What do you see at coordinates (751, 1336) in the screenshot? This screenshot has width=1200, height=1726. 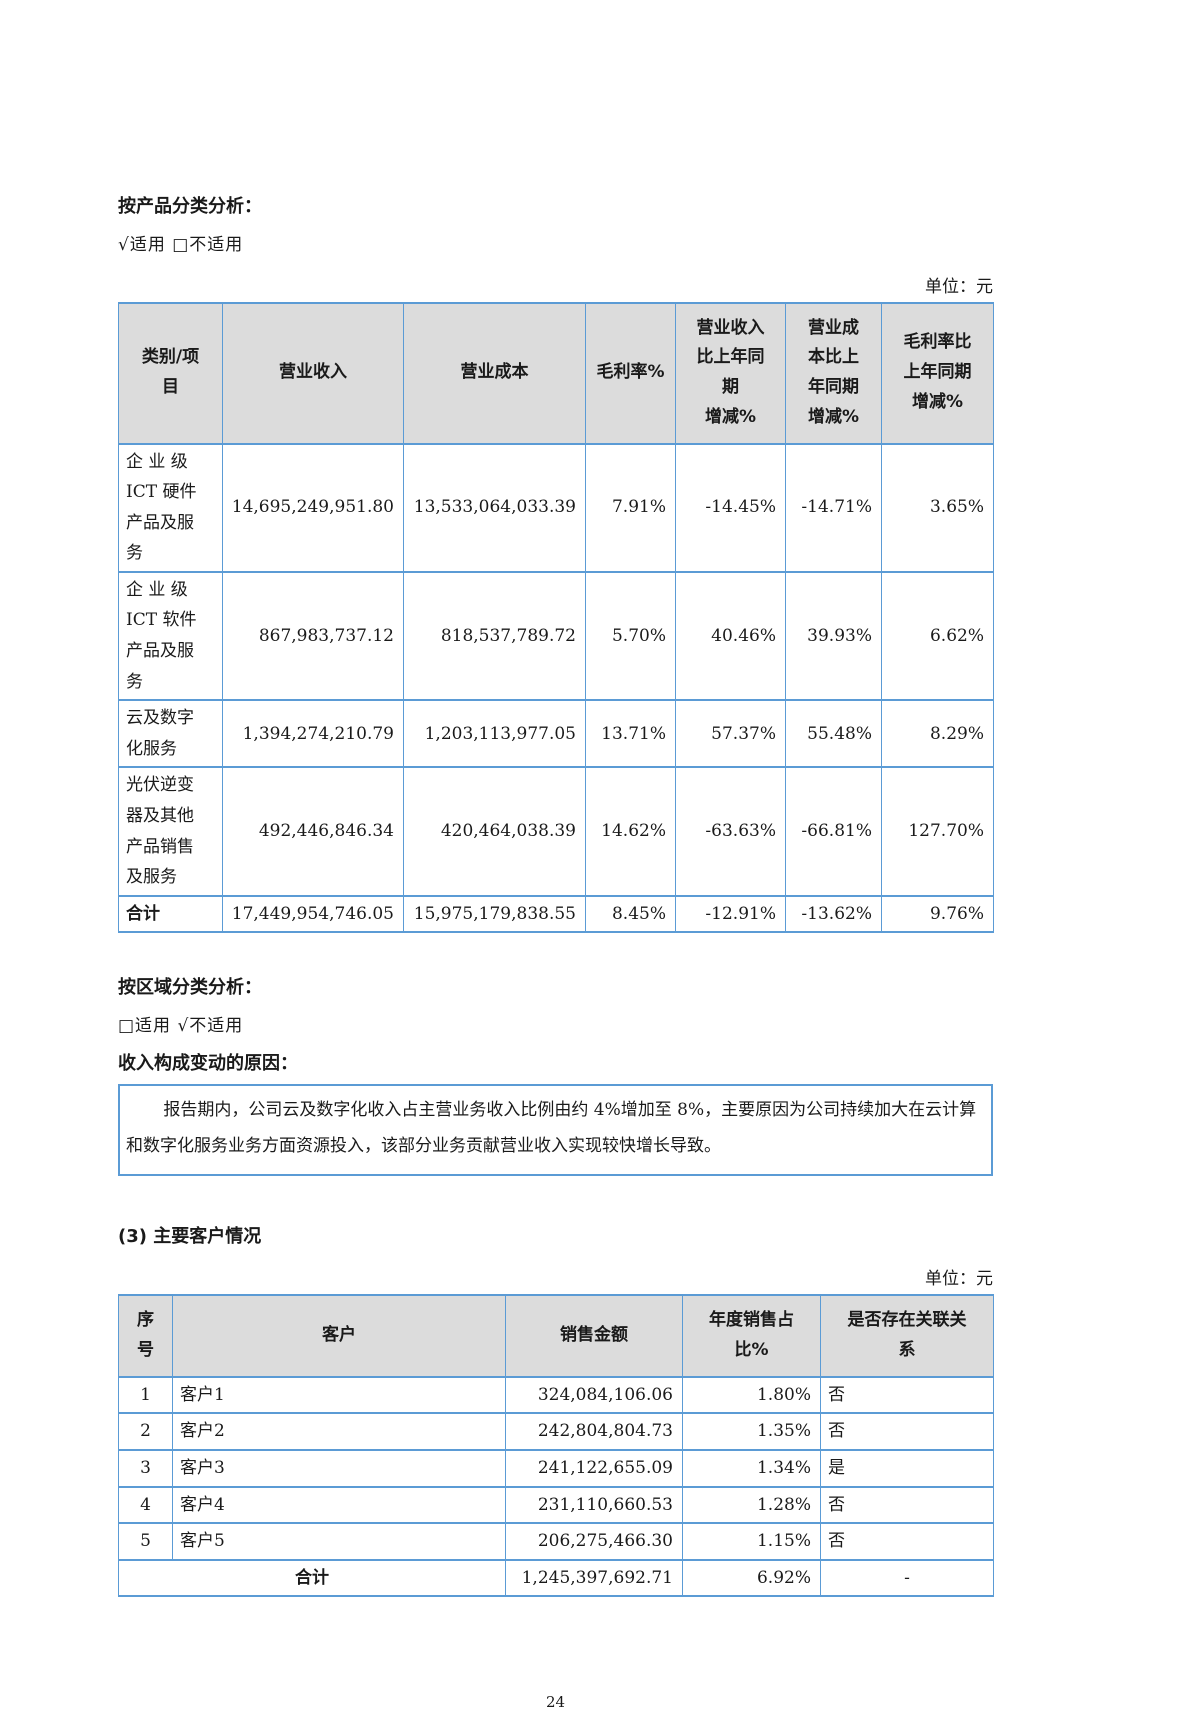 I see `column-header-sales-ratio: 年度销售占 比%` at bounding box center [751, 1336].